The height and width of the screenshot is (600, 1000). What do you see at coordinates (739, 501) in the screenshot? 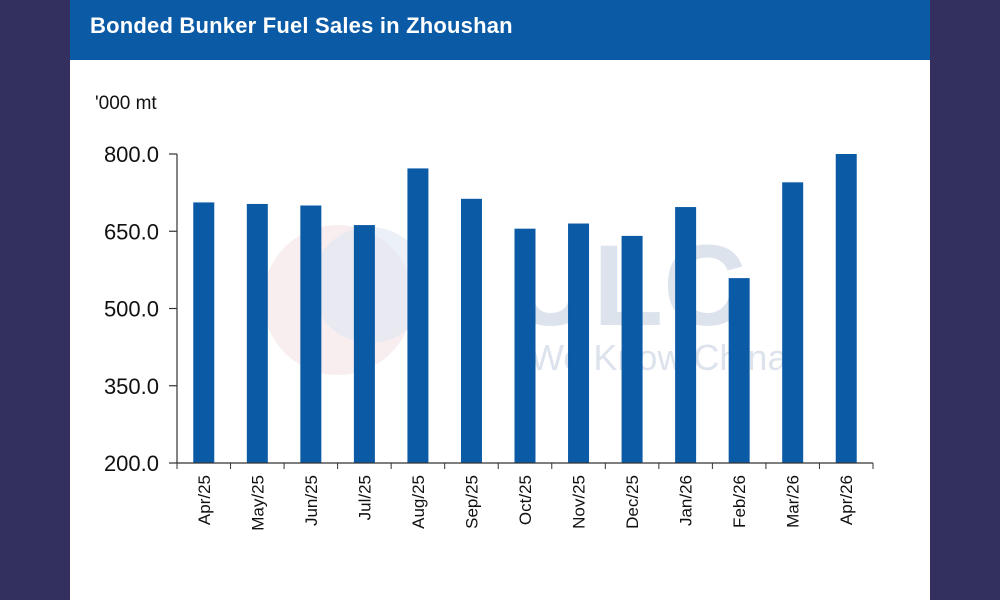
I see `x-tick-label: Feb/26` at bounding box center [739, 501].